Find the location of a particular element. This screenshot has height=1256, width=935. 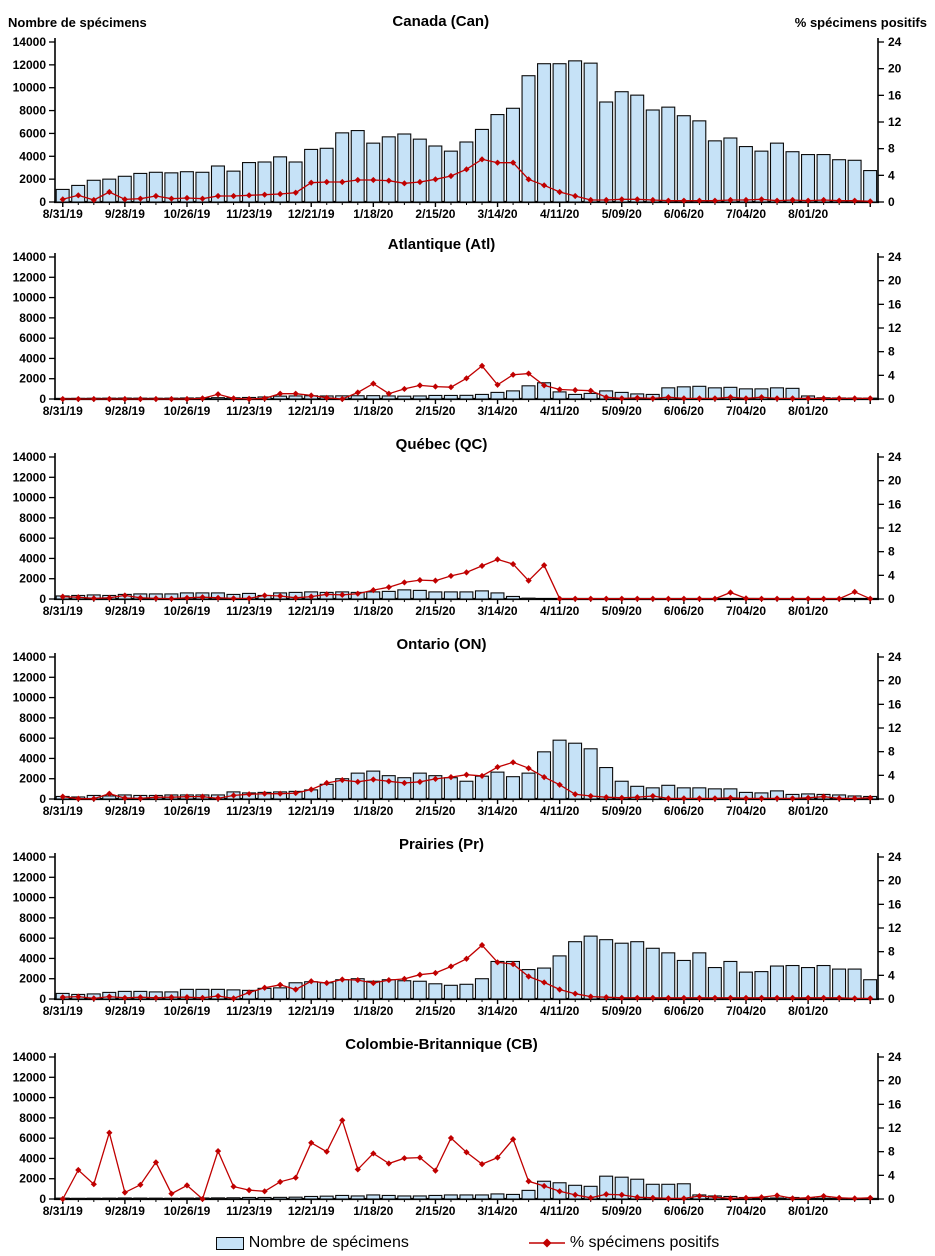

svg-text: 9/28/19 is located at coordinates (125, 811).